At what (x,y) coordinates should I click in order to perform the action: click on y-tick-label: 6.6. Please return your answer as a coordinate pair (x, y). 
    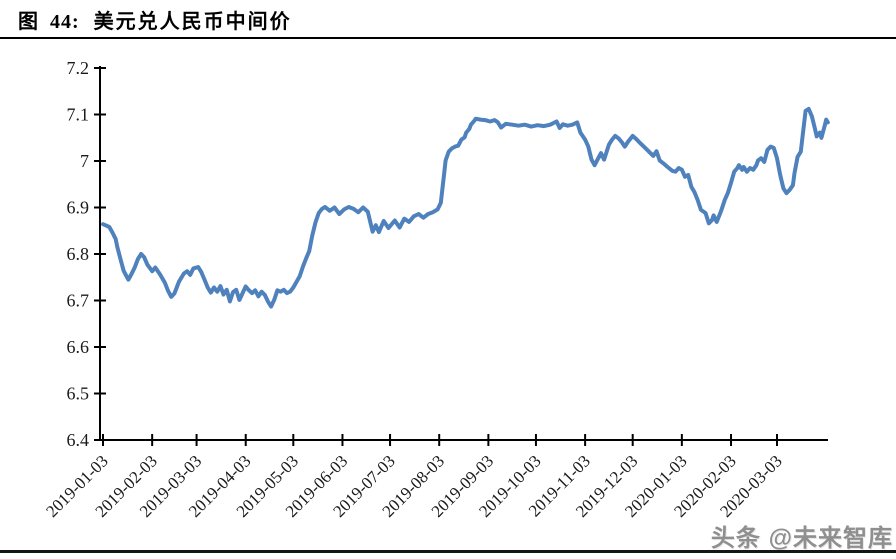
    Looking at the image, I should click on (78, 347).